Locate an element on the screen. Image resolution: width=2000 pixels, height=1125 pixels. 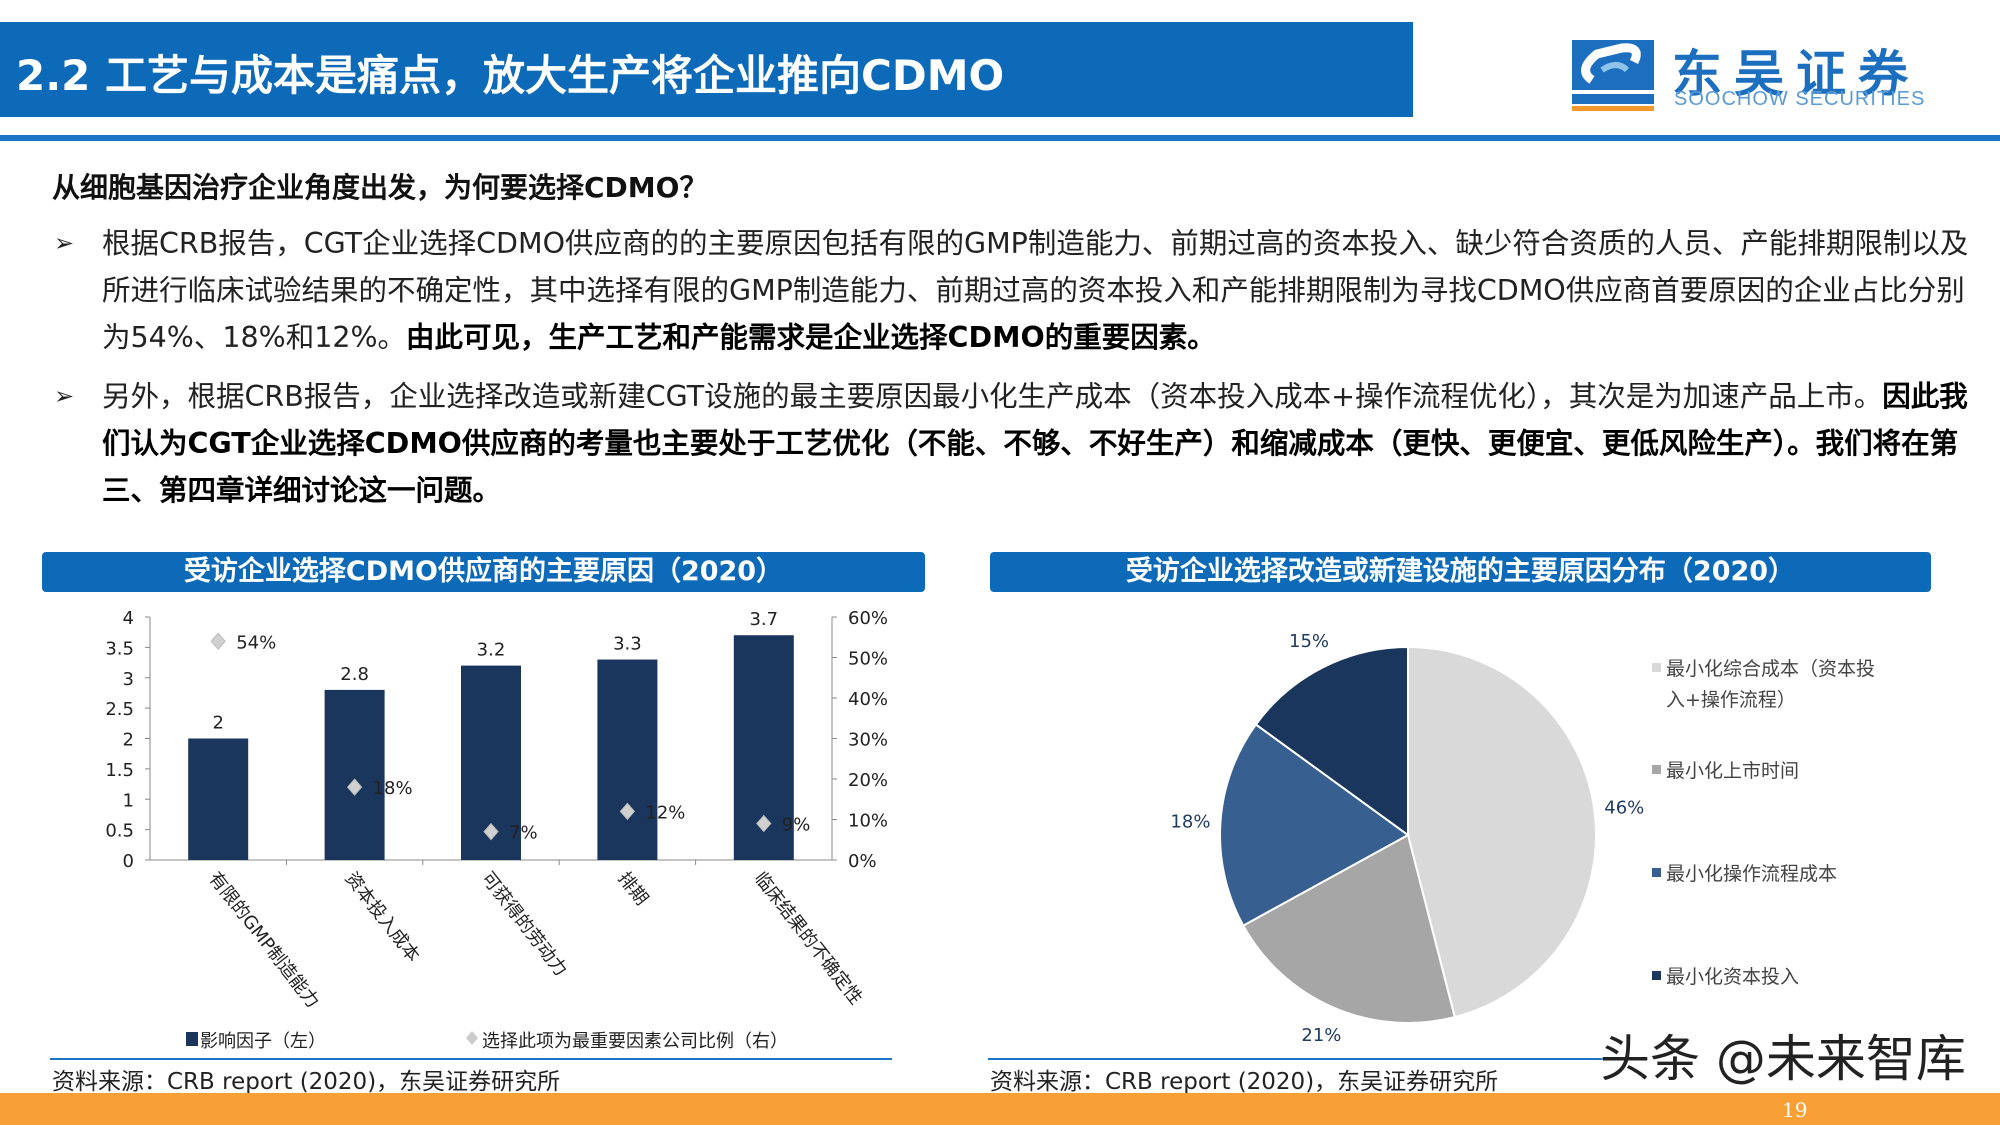
slice-label: 21% is located at coordinates (1321, 1035).